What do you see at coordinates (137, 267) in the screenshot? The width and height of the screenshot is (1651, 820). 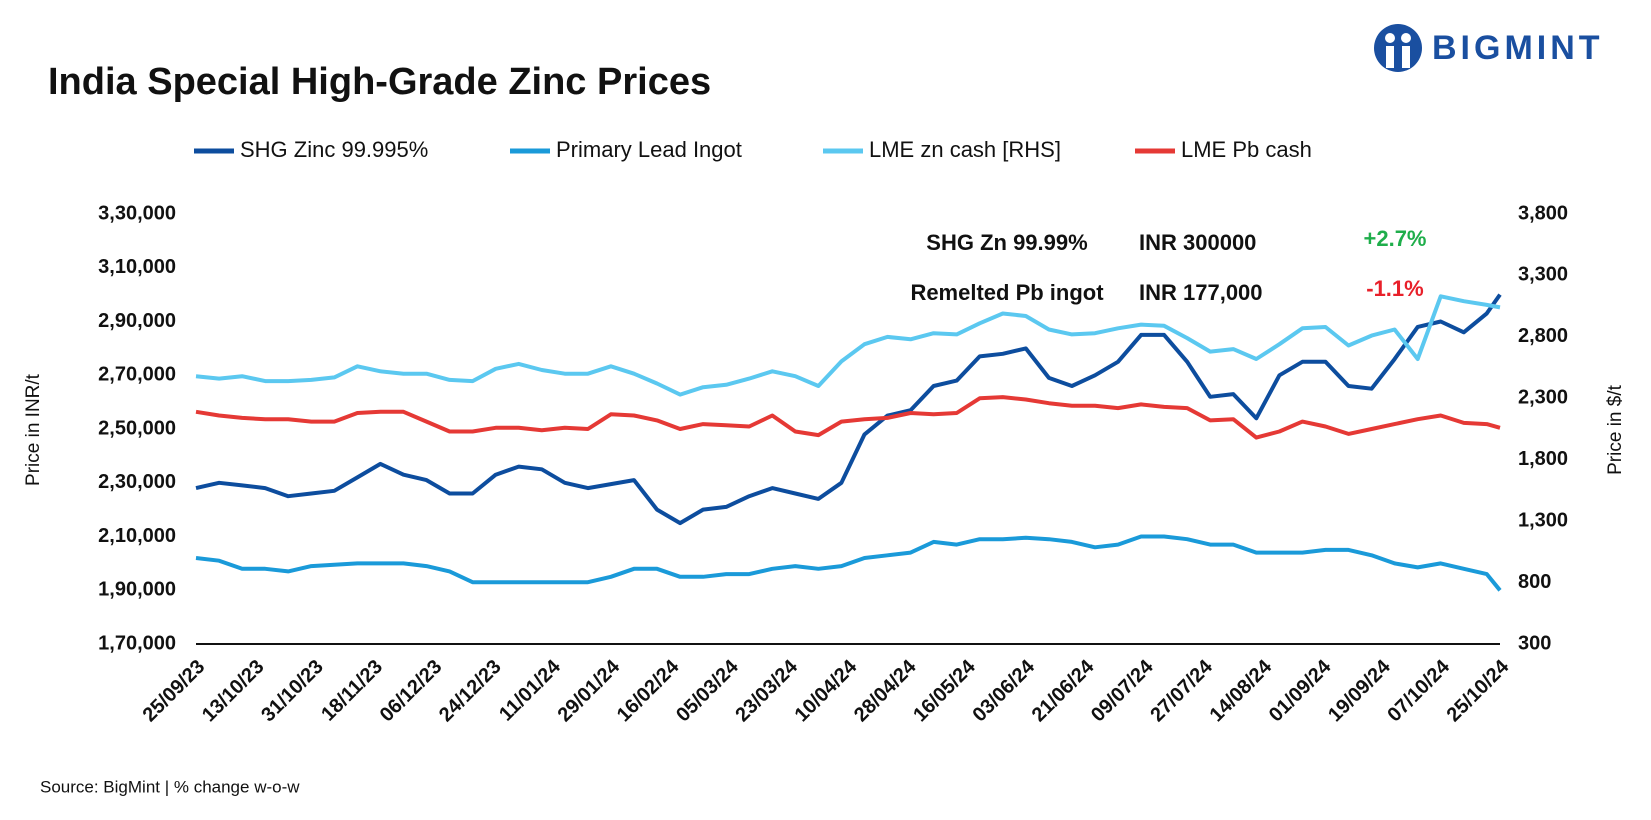 I see `y-tick-label: 3,10,000` at bounding box center [137, 267].